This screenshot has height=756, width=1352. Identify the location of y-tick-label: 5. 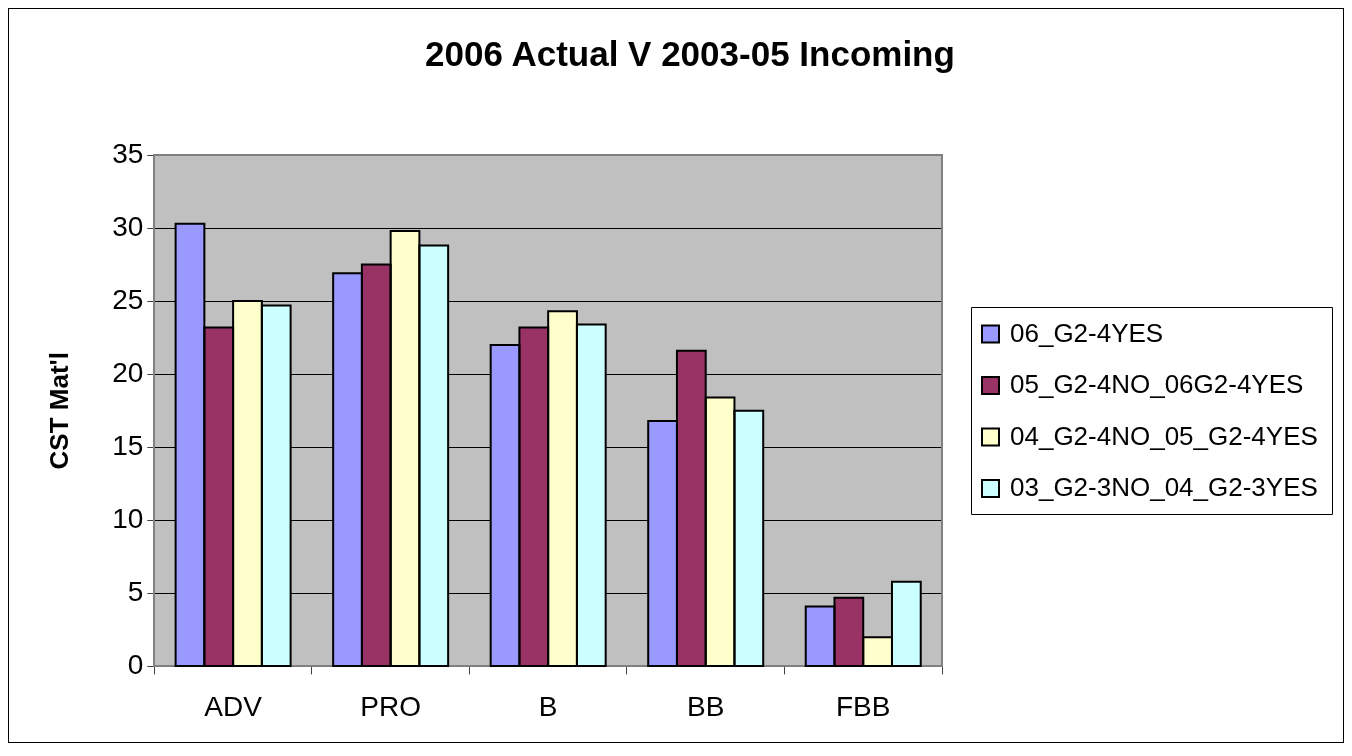
(135, 592).